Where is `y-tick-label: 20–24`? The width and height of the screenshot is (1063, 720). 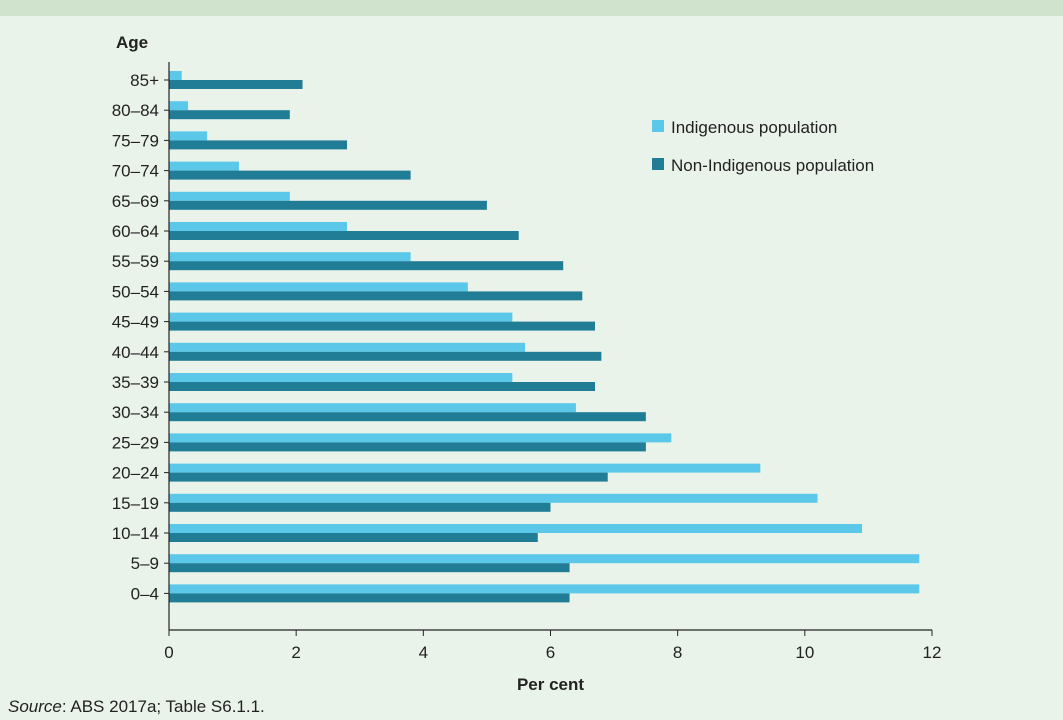 y-tick-label: 20–24 is located at coordinates (135, 473).